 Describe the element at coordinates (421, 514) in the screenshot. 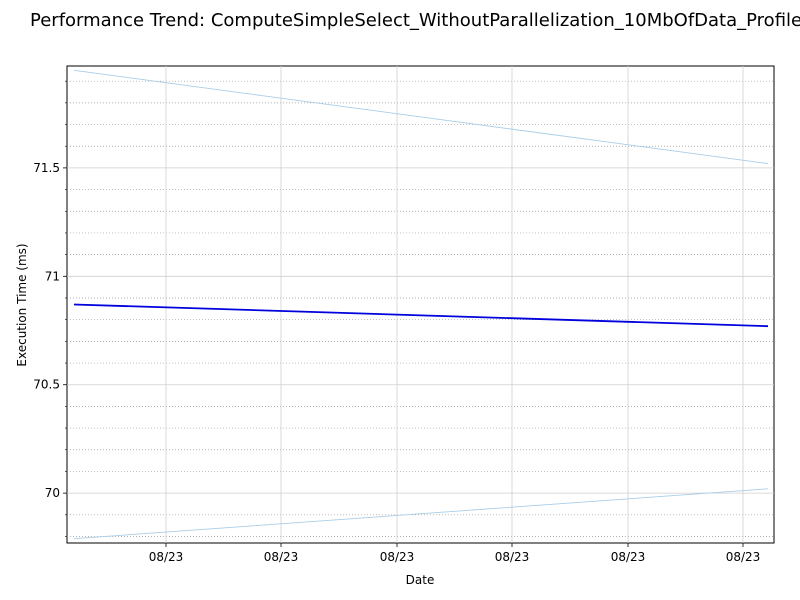

I see `lower-band-line` at that location.